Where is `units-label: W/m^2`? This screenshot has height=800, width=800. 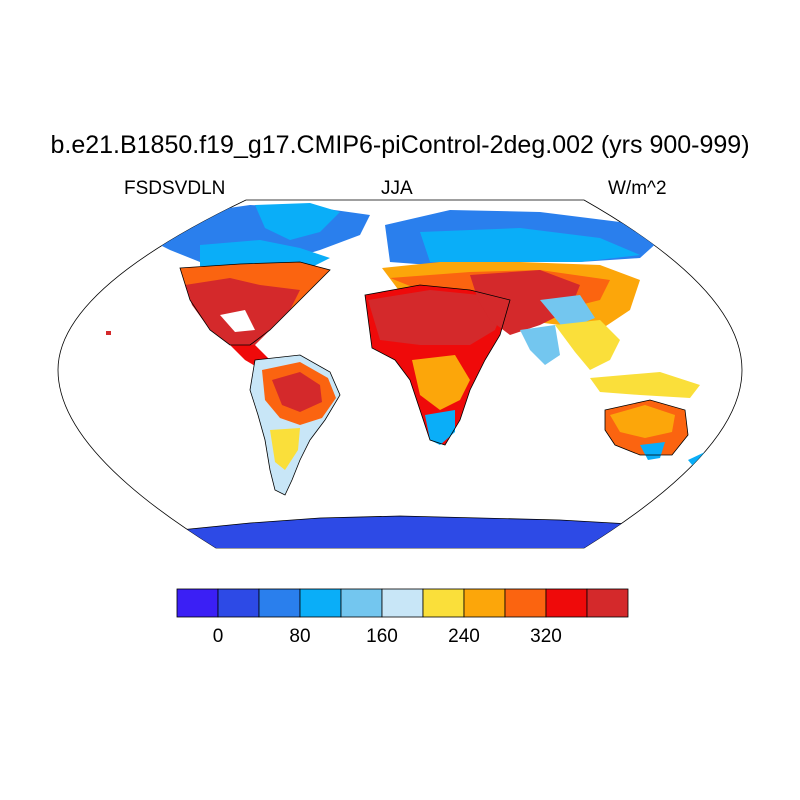 units-label: W/m^2 is located at coordinates (637, 188).